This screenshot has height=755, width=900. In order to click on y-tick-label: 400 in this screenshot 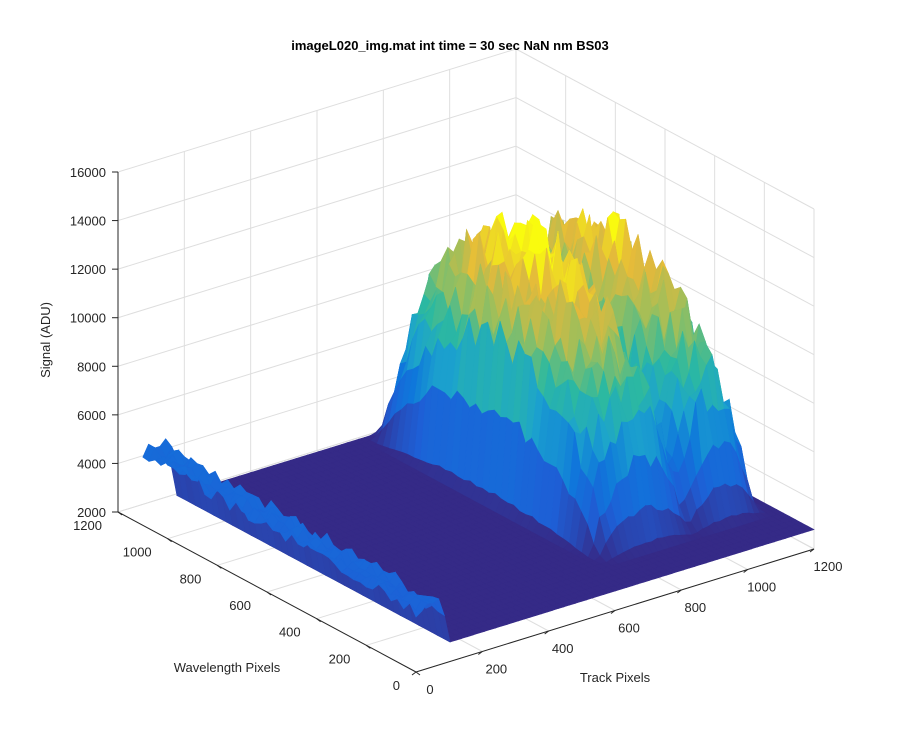, I will do `click(290, 632)`.